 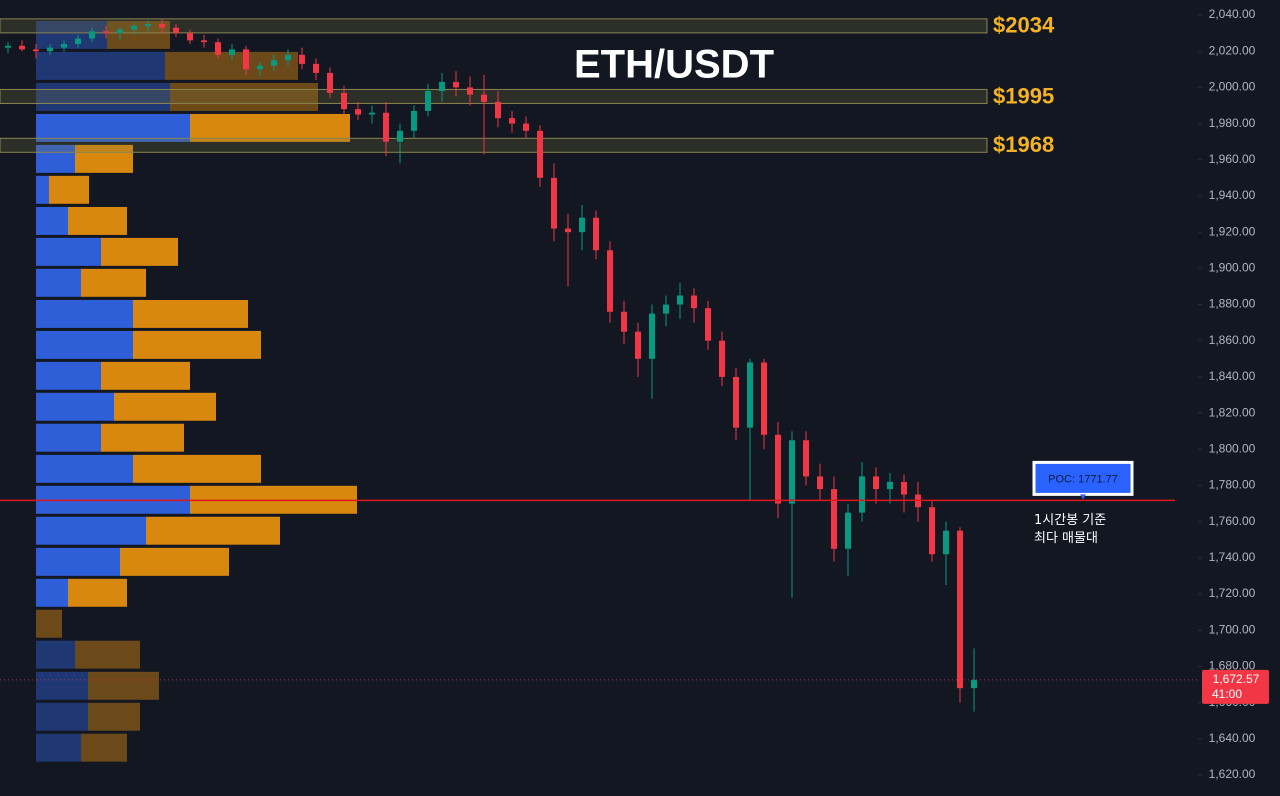 What do you see at coordinates (1232, 448) in the screenshot?
I see `y-tick-label: 1,800.00` at bounding box center [1232, 448].